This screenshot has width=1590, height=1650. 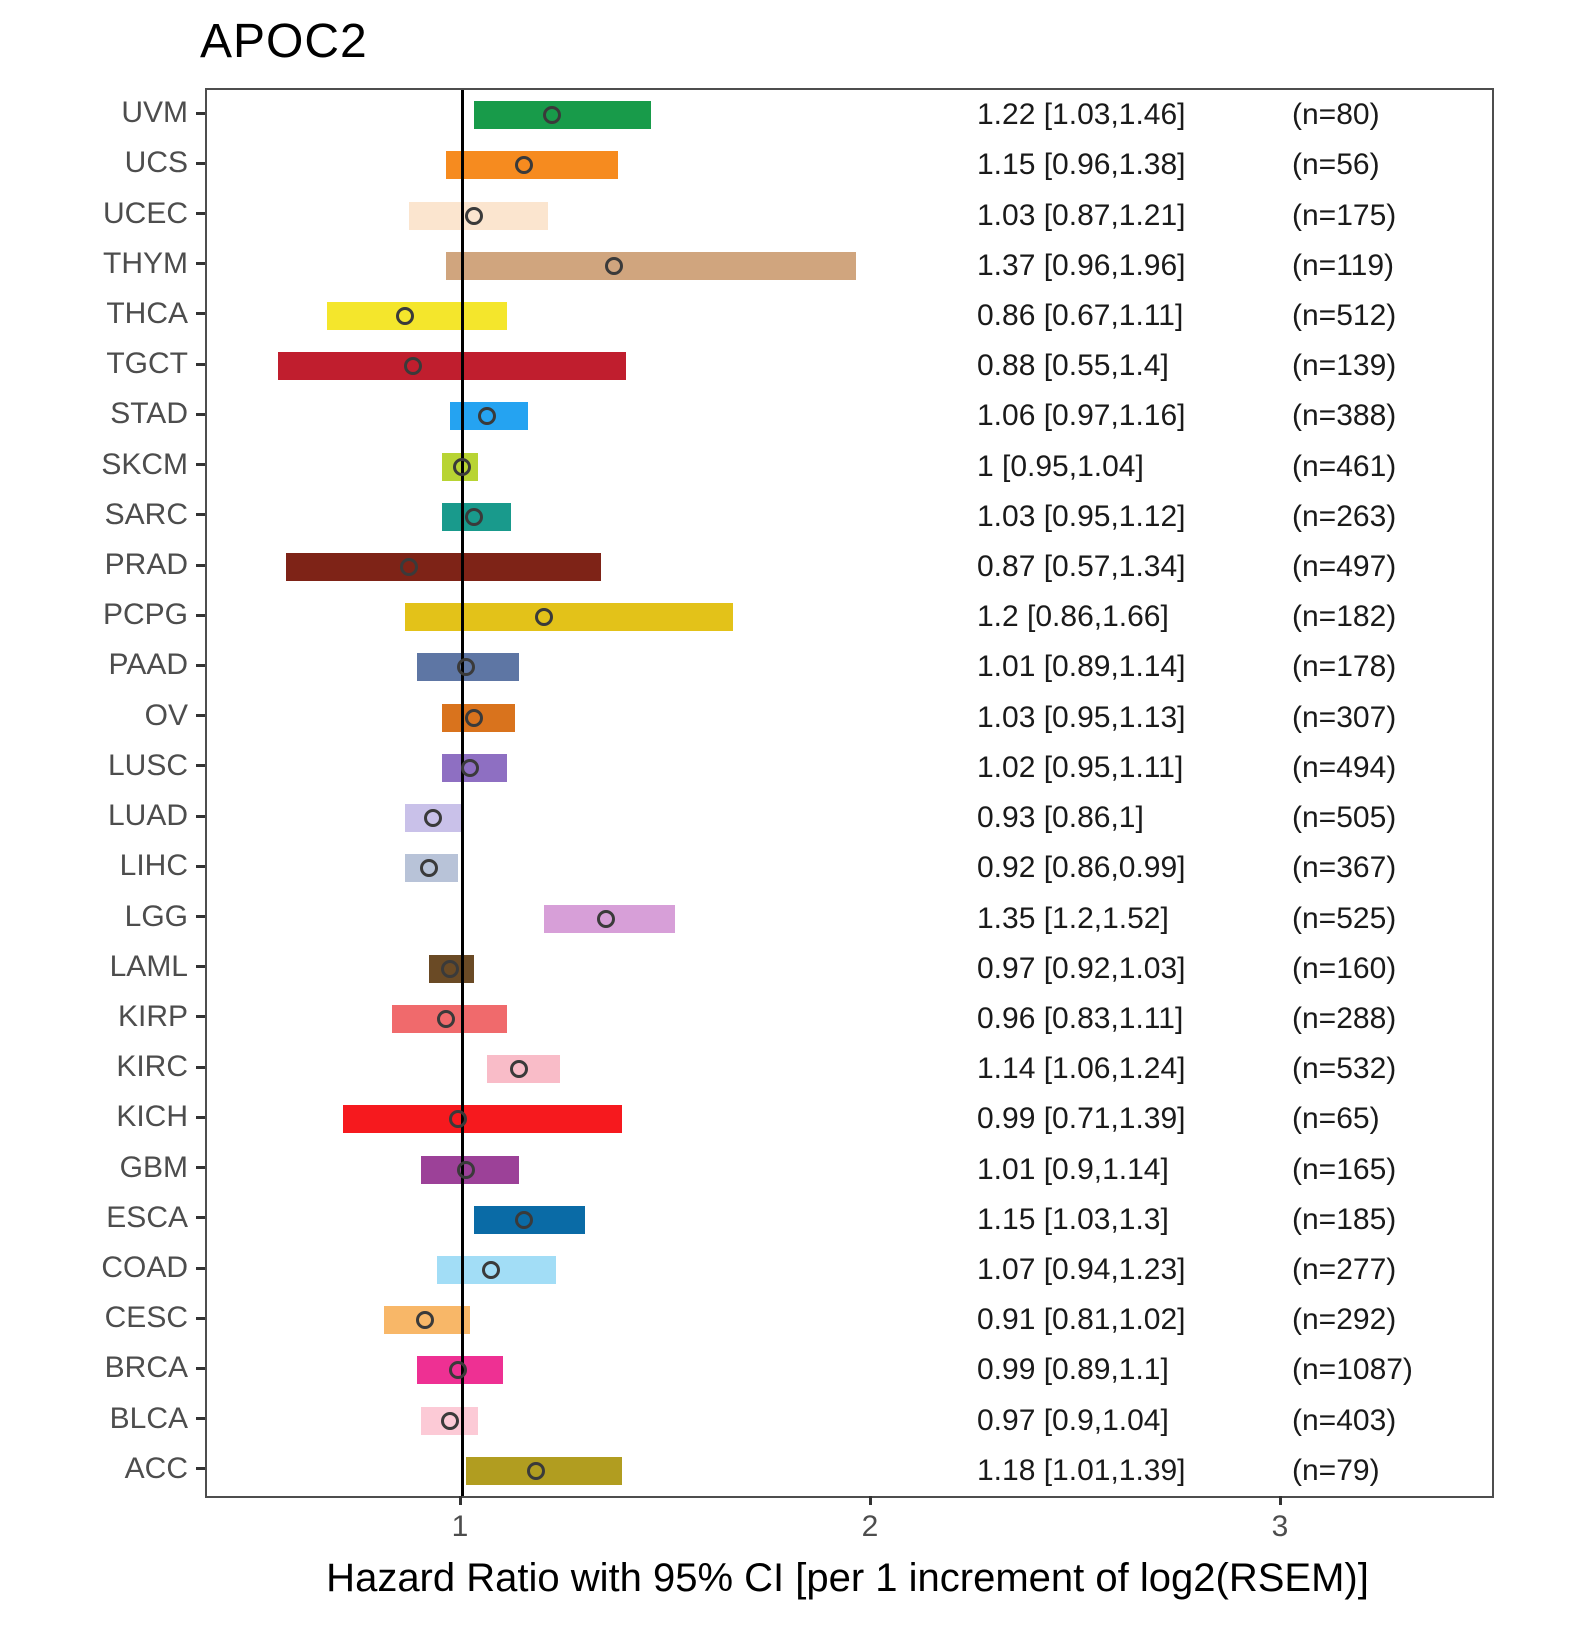 What do you see at coordinates (200, 1017) in the screenshot?
I see `y-tick-KIRP` at bounding box center [200, 1017].